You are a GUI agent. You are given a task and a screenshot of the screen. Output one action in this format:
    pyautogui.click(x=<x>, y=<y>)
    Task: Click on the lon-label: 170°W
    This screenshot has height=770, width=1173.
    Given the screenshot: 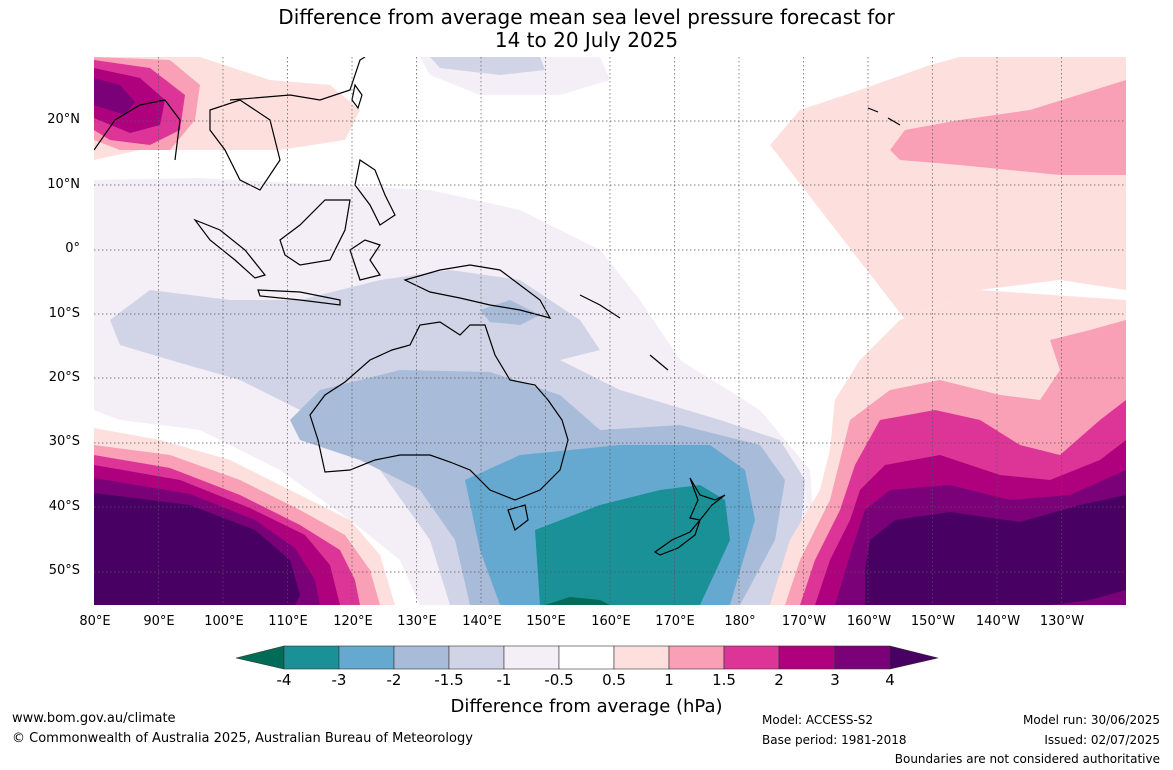 What is the action you would take?
    pyautogui.click(x=804, y=621)
    